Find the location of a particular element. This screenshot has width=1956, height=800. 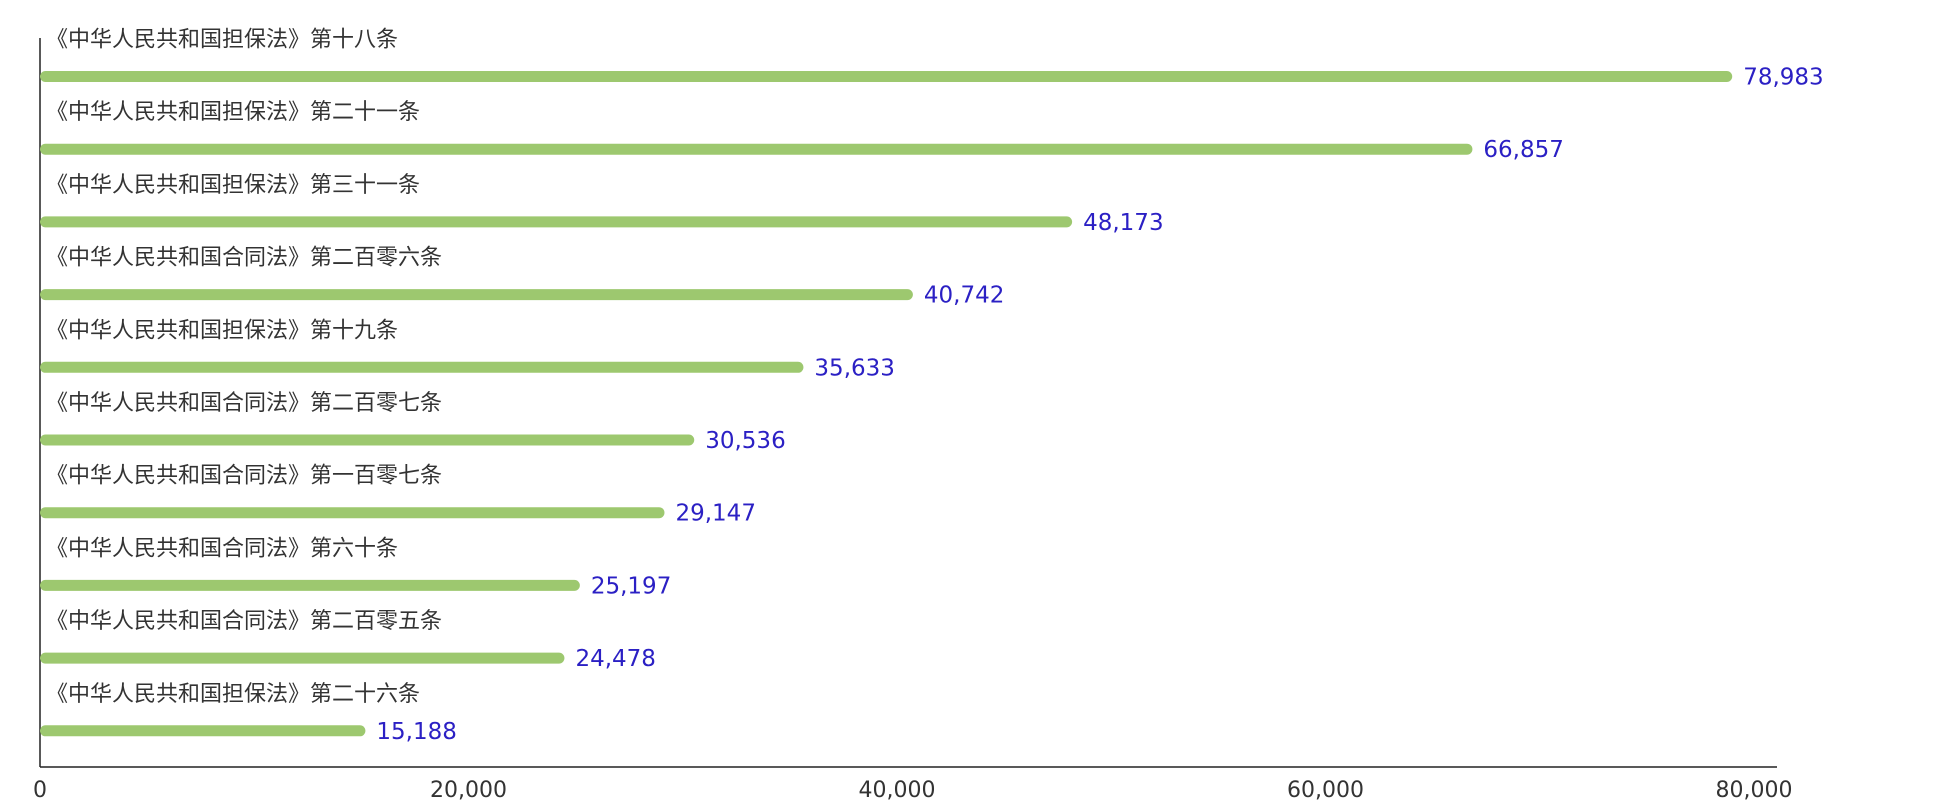

value-label: 48,173 is located at coordinates (1123, 223).